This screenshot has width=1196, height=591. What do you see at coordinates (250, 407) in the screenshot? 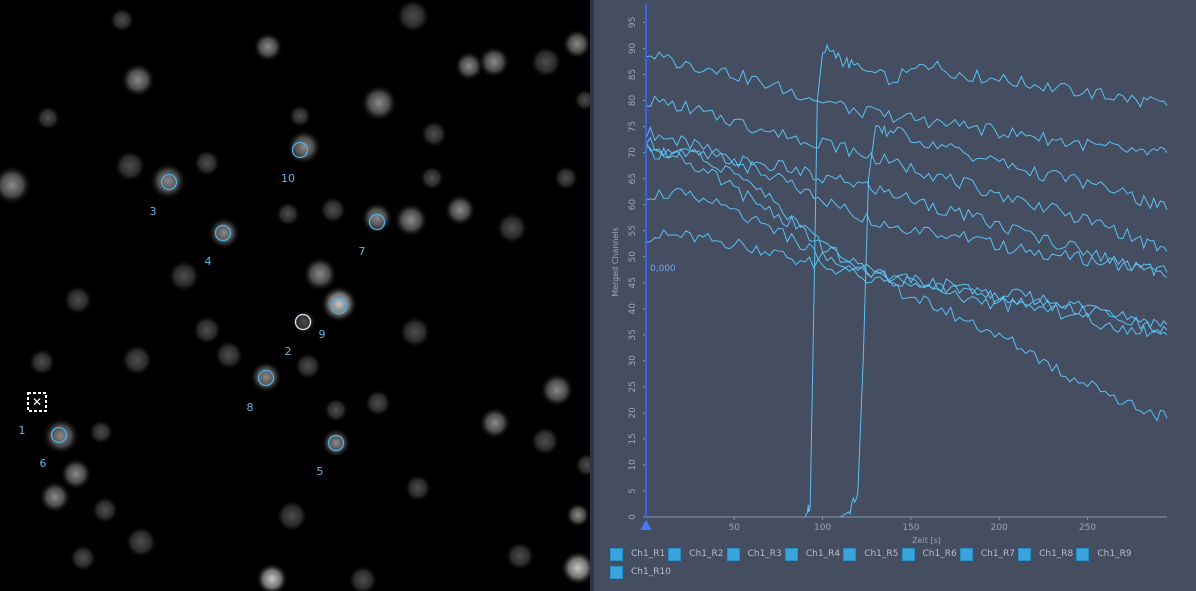
I see `roi-label-8: 8` at bounding box center [250, 407].